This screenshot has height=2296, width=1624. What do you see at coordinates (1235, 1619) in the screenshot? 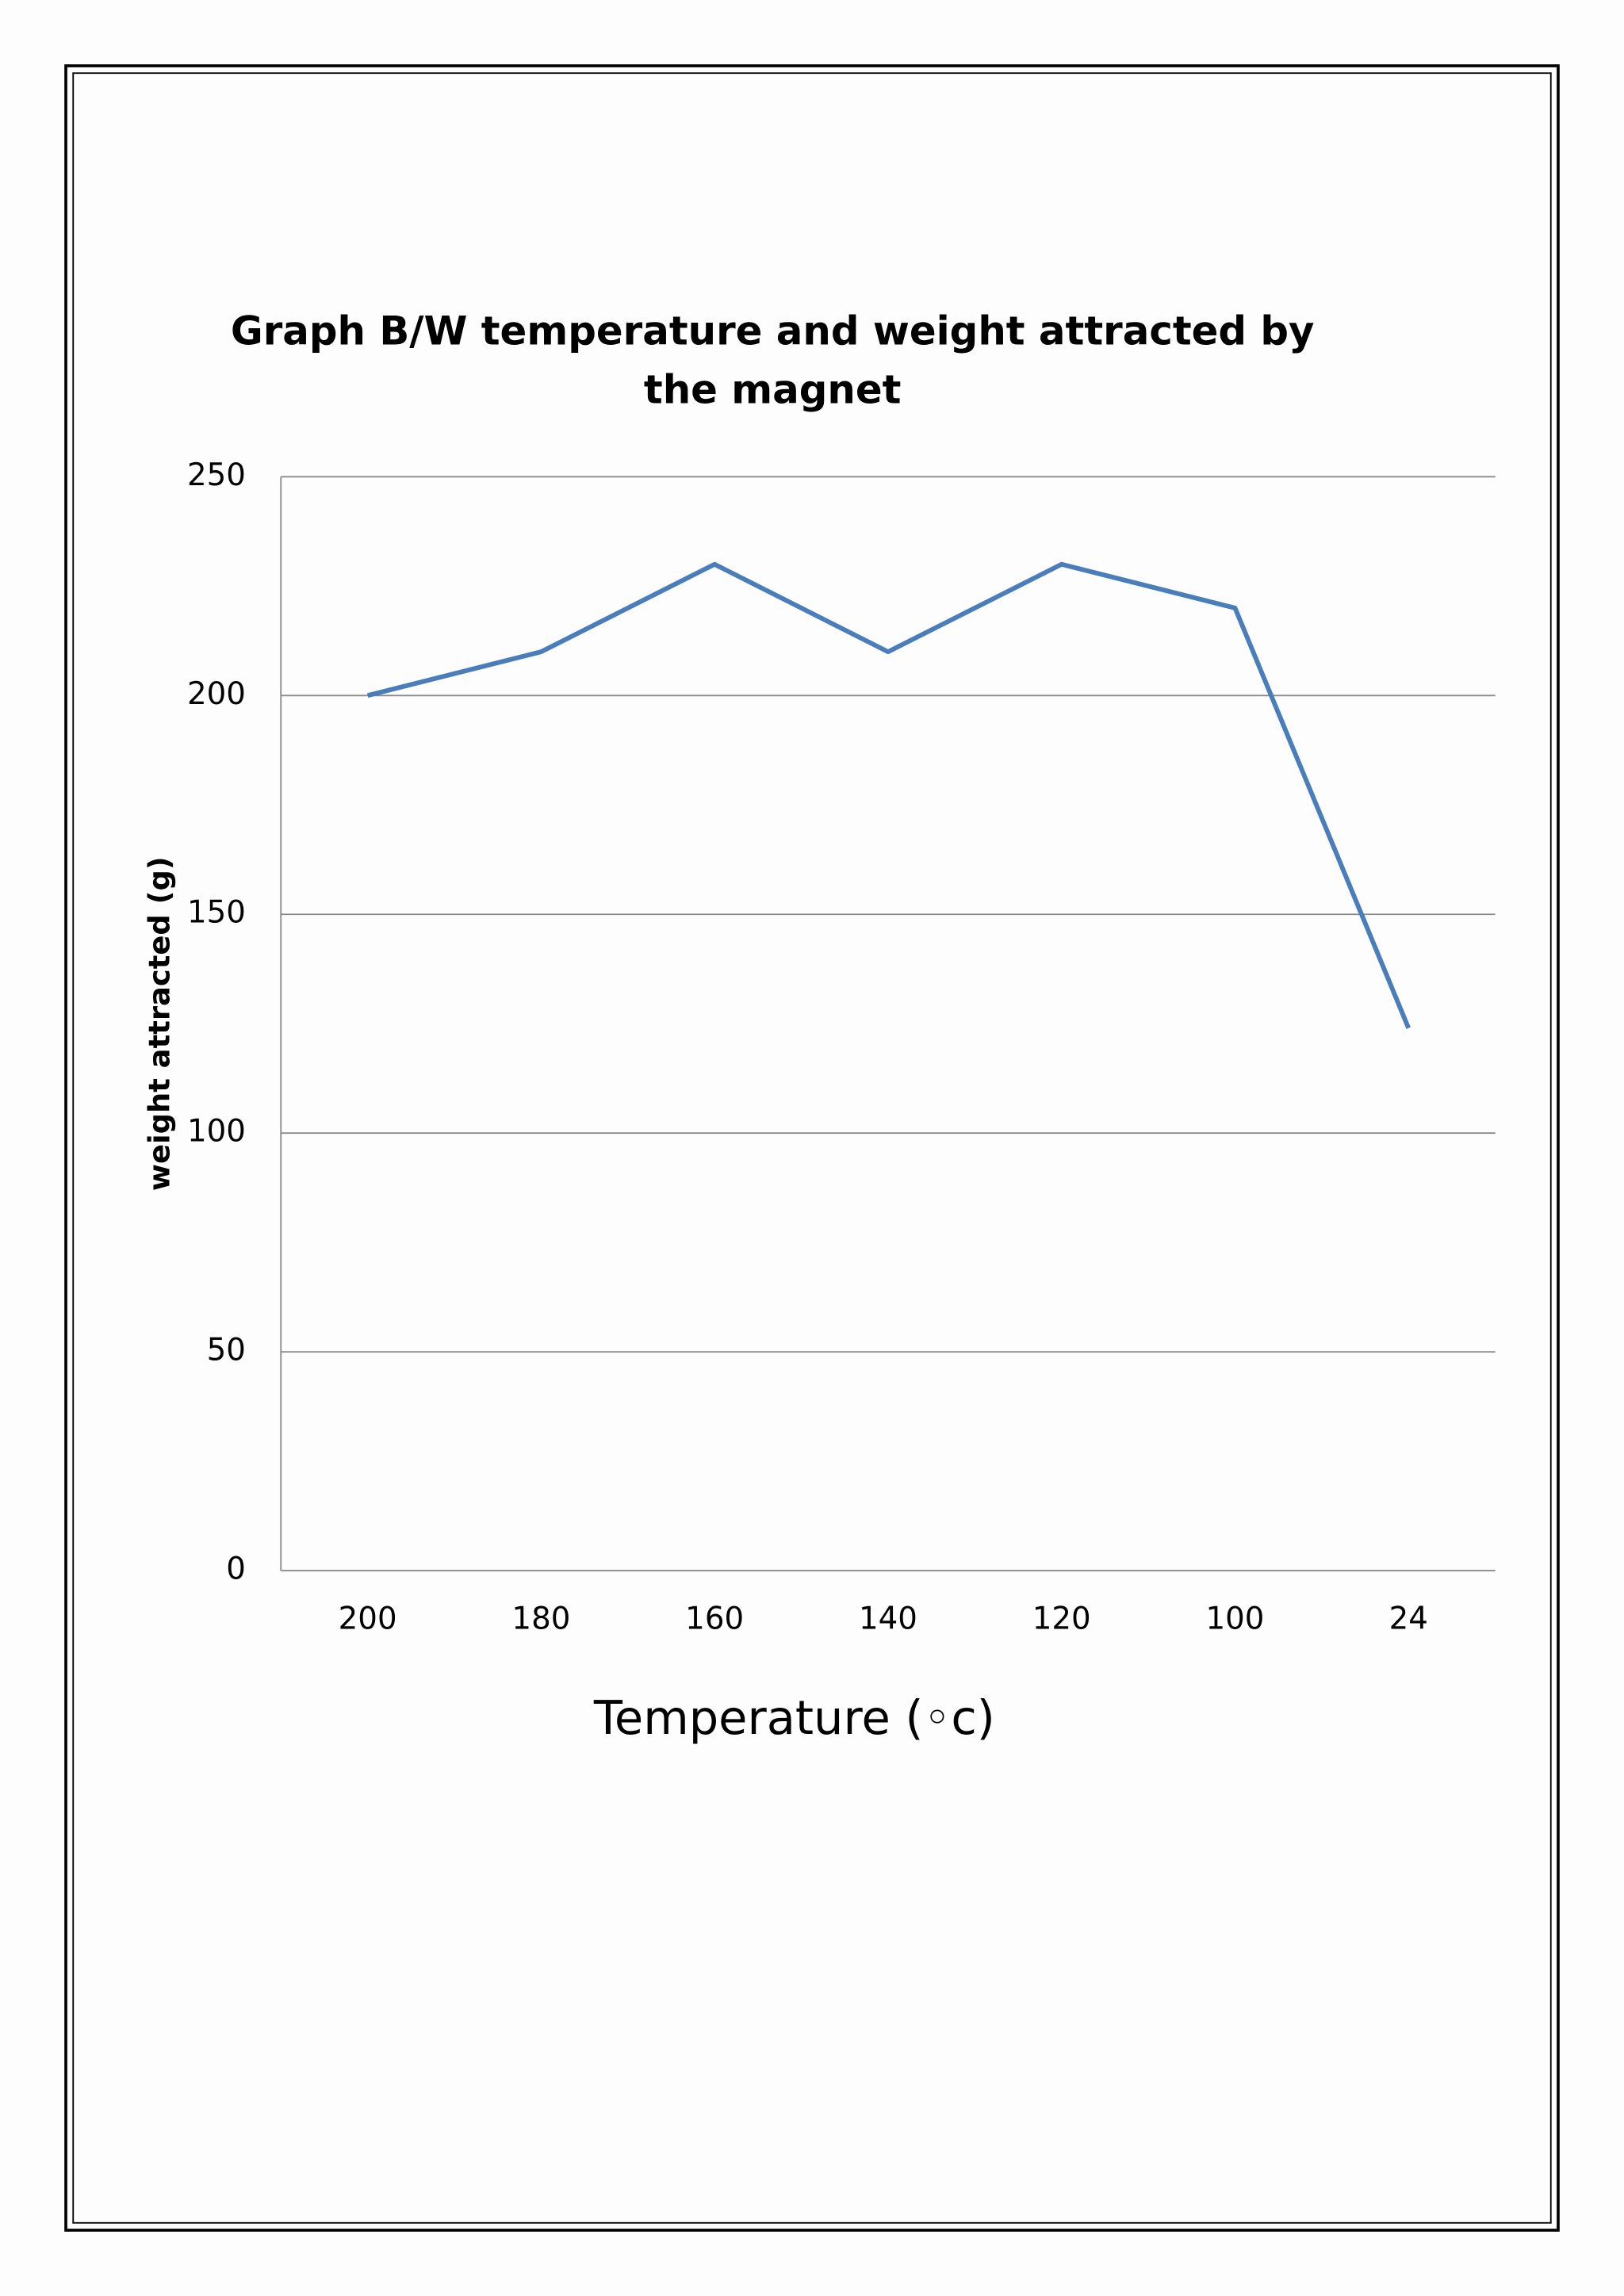
I see `x-tick-label: 100` at bounding box center [1235, 1619].